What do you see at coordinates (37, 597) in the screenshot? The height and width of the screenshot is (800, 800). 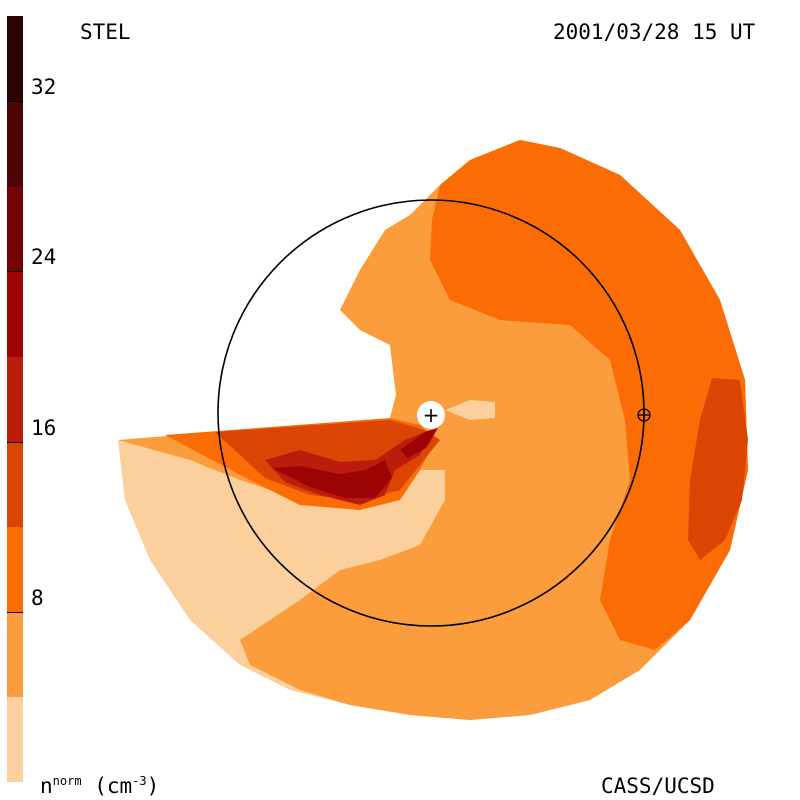 I see `colorbar-tick-label: 8` at bounding box center [37, 597].